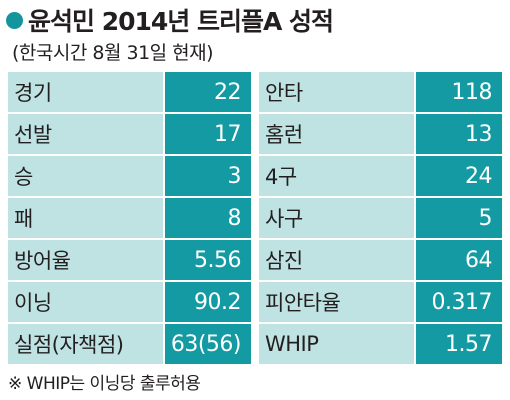 This screenshot has width=510, height=400. Describe the element at coordinates (208, 302) in the screenshot. I see `stat-value: 90.2` at that location.